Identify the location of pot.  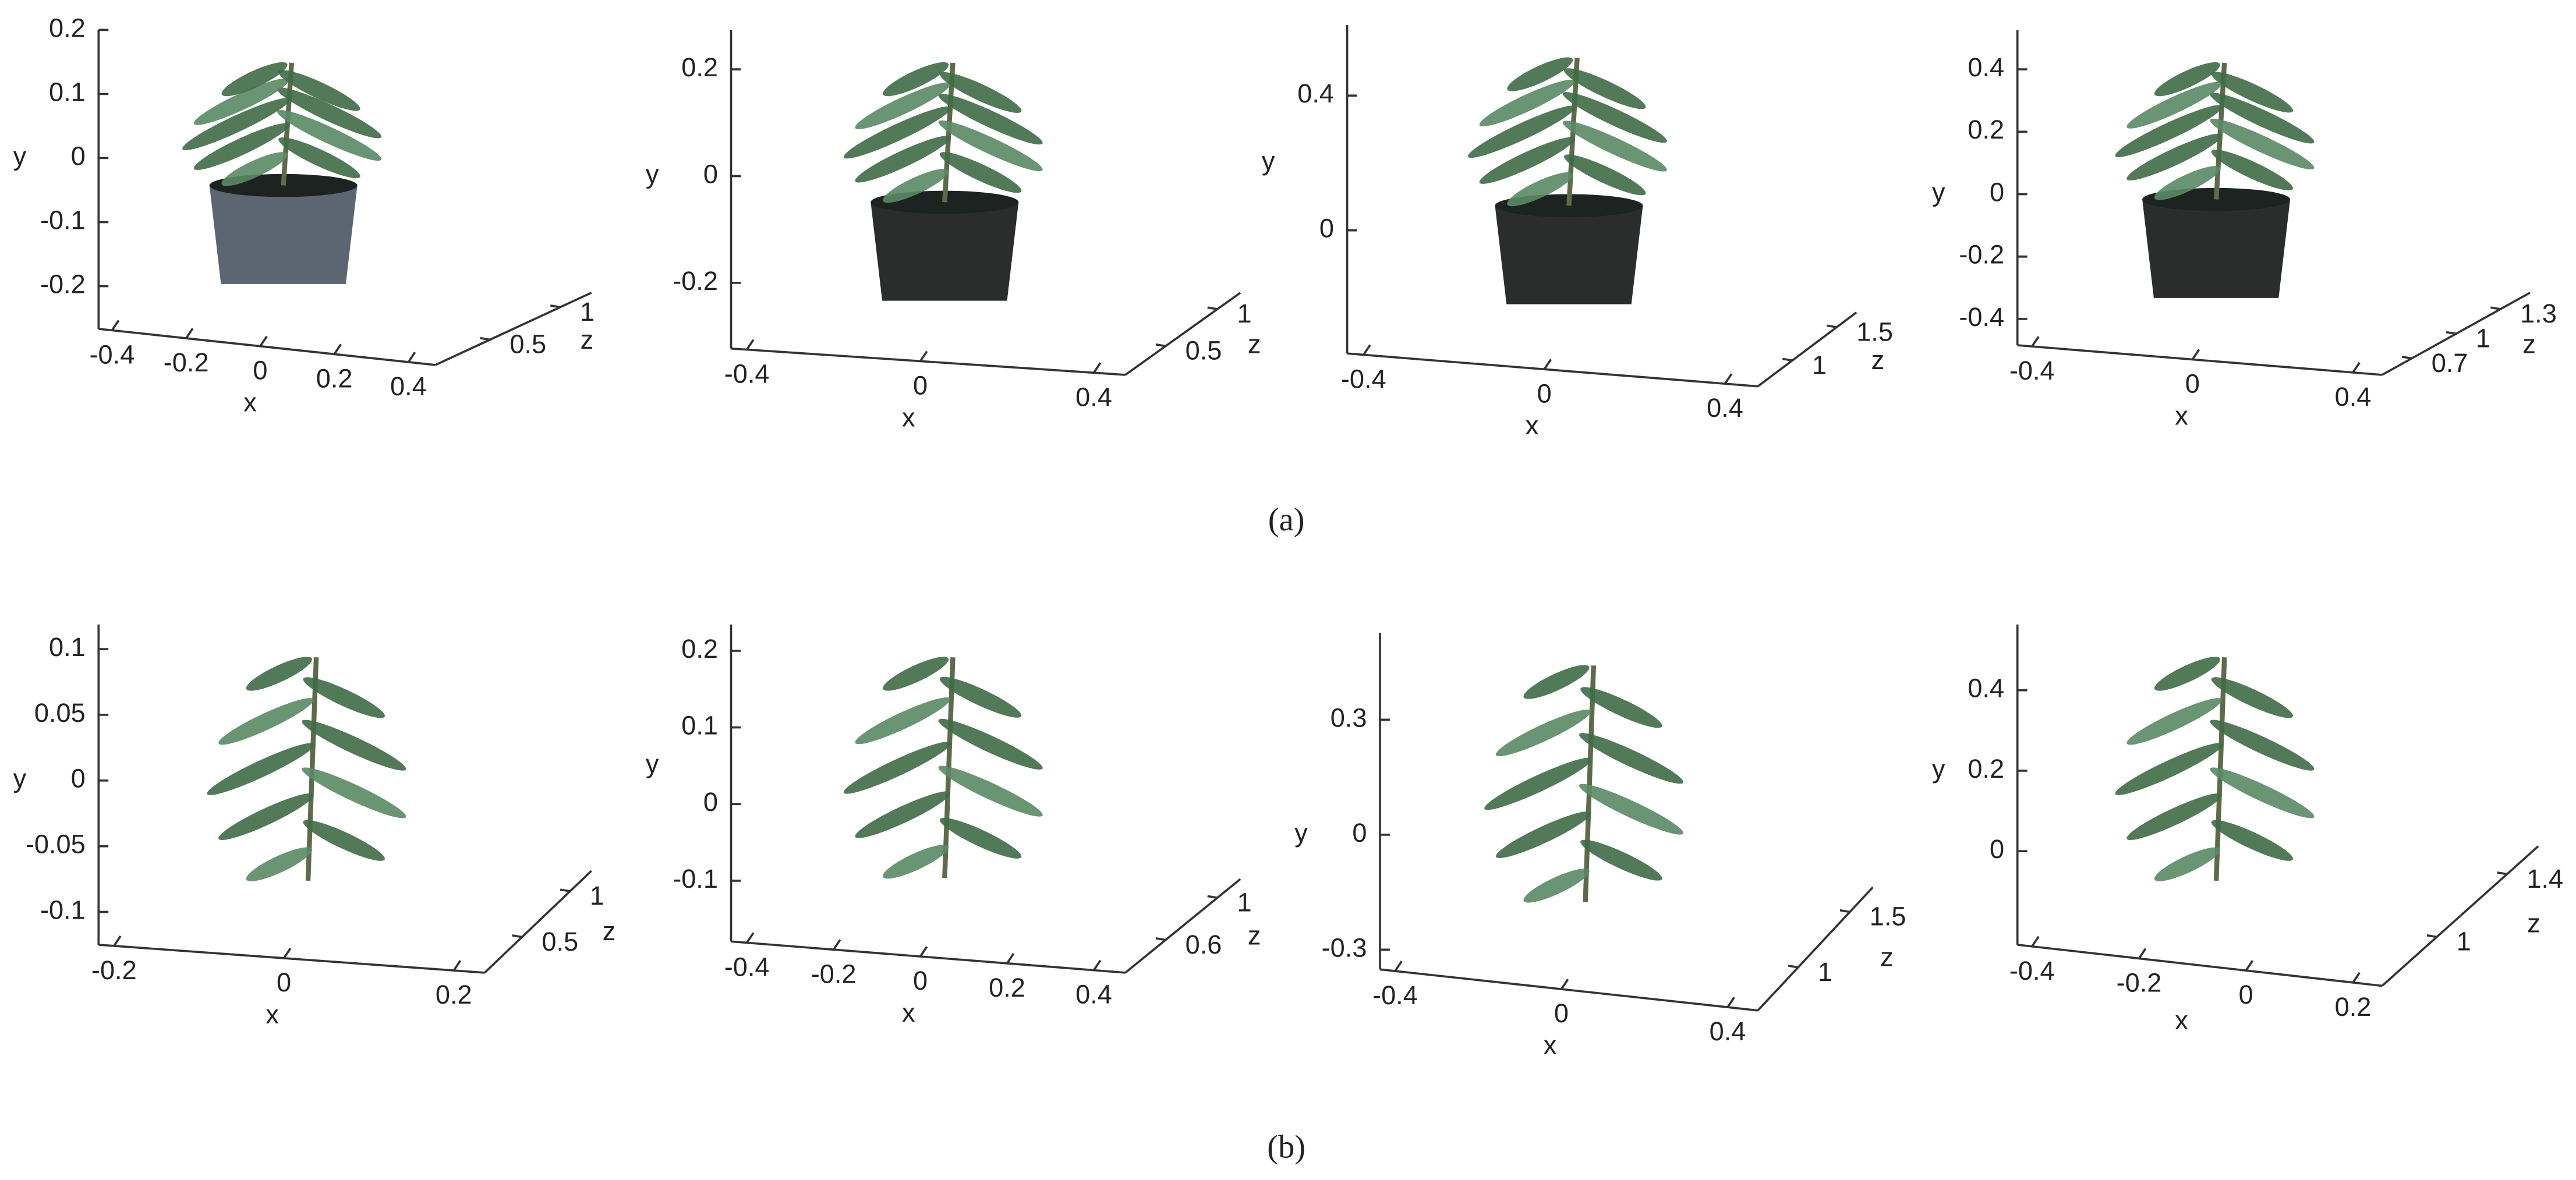
(2216, 249).